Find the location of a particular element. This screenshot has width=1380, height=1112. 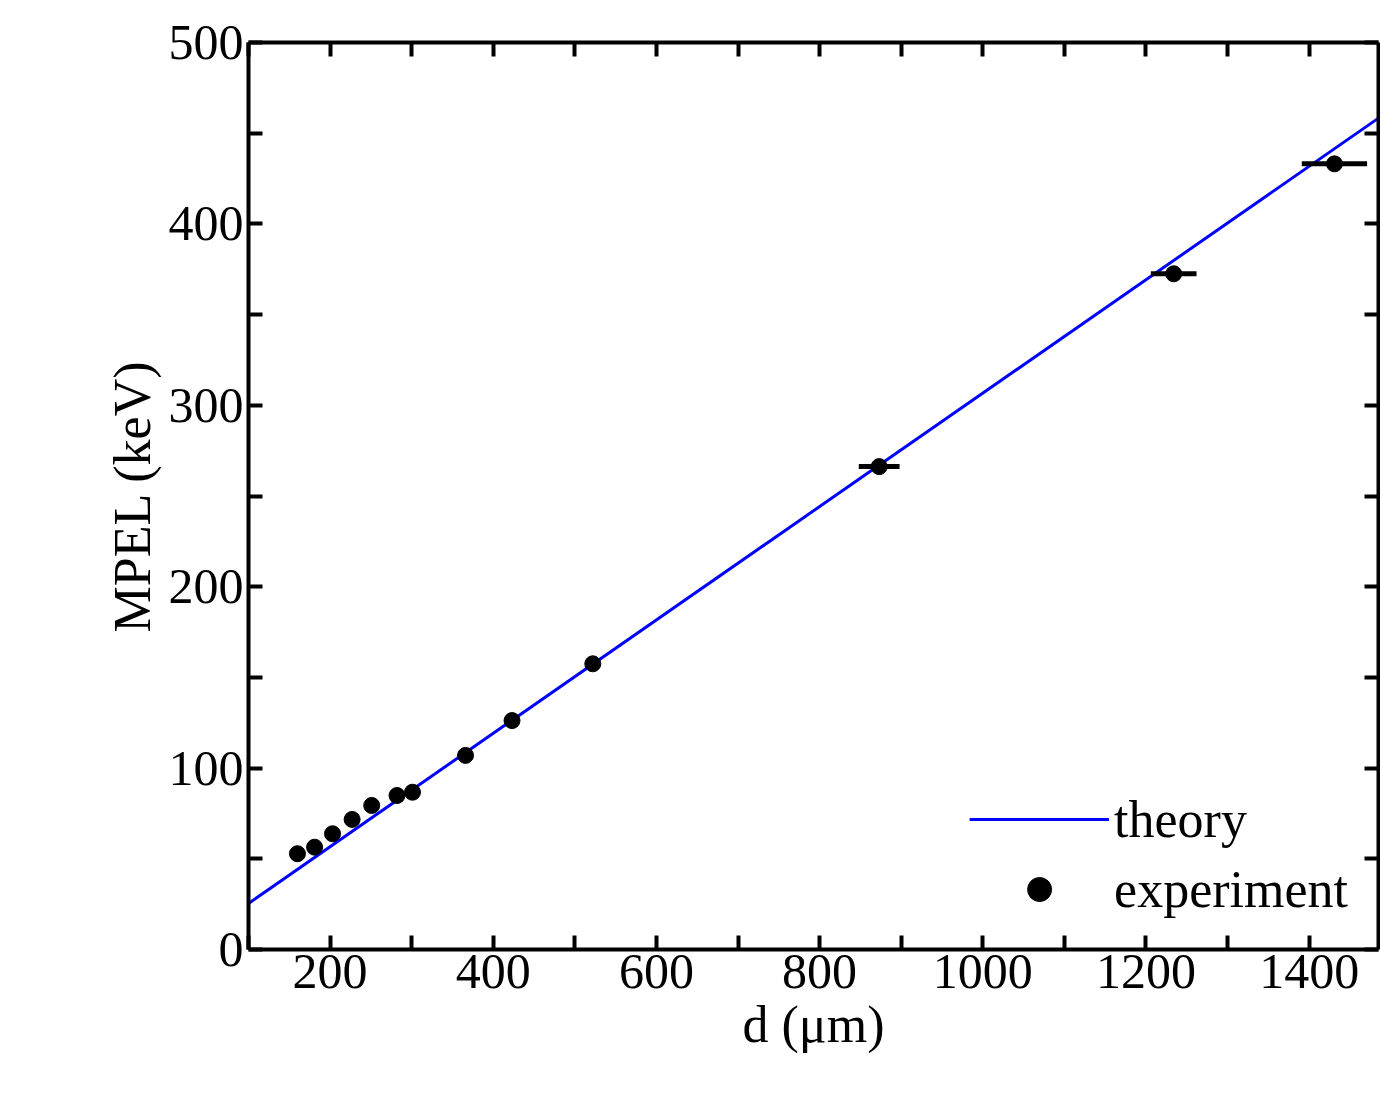

x-tick-label: 1400 is located at coordinates (1309, 970).